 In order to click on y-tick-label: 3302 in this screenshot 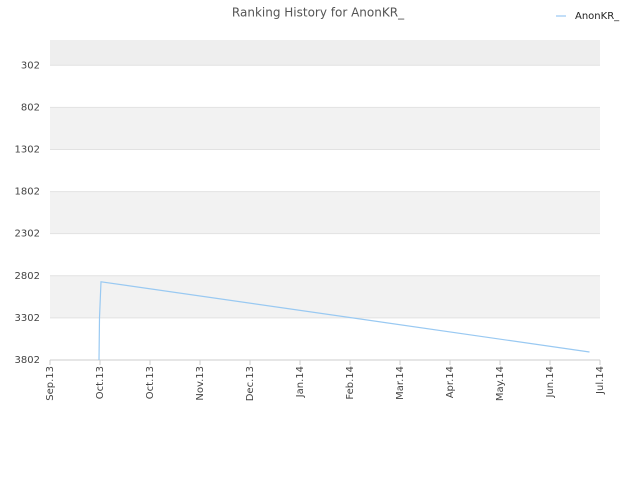, I will do `click(27, 318)`.